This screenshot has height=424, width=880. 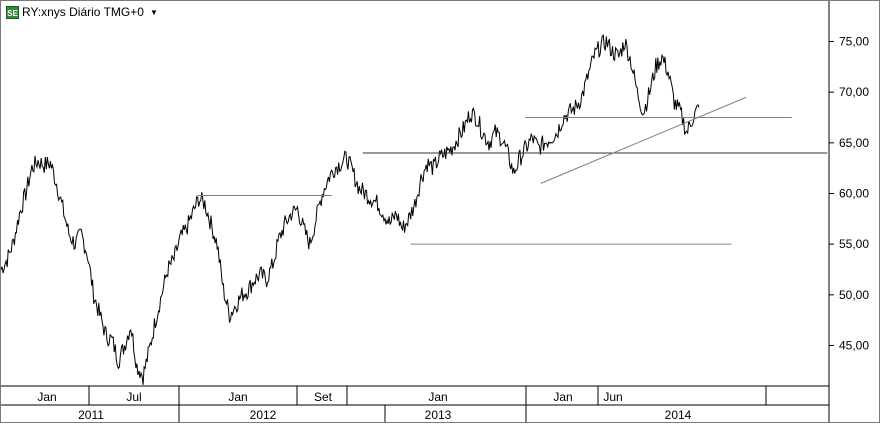 What do you see at coordinates (12, 12) in the screenshot?
I see `exchange-logo-icon: SE` at bounding box center [12, 12].